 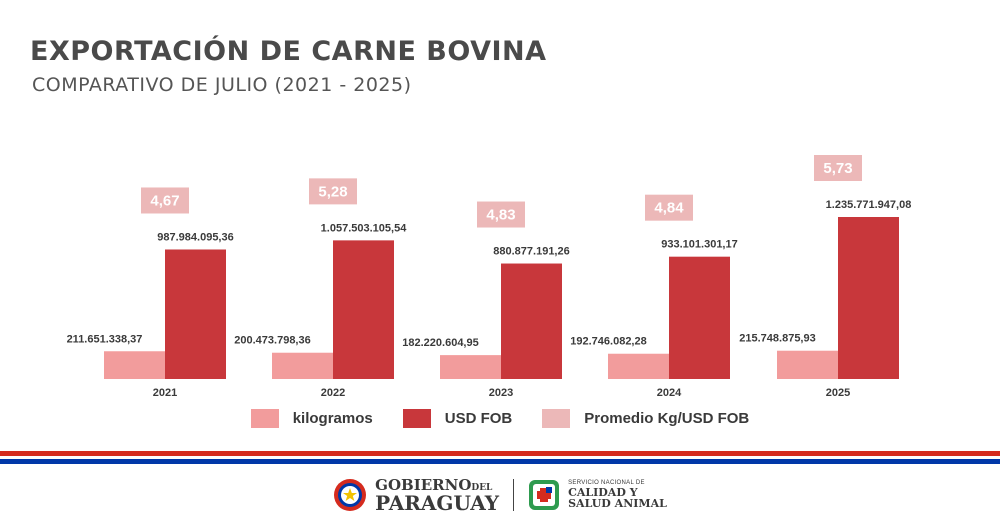 I want to click on label-promedio-2022: 5,28, so click(x=332, y=191).